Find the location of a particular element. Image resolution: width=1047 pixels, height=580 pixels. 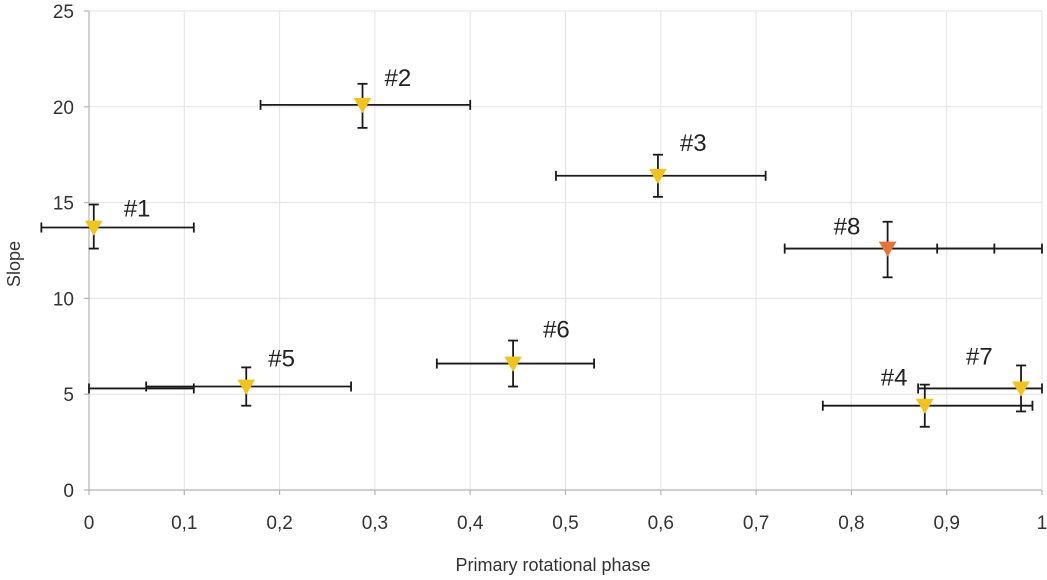

data-point-label: #3 is located at coordinates (693, 143).